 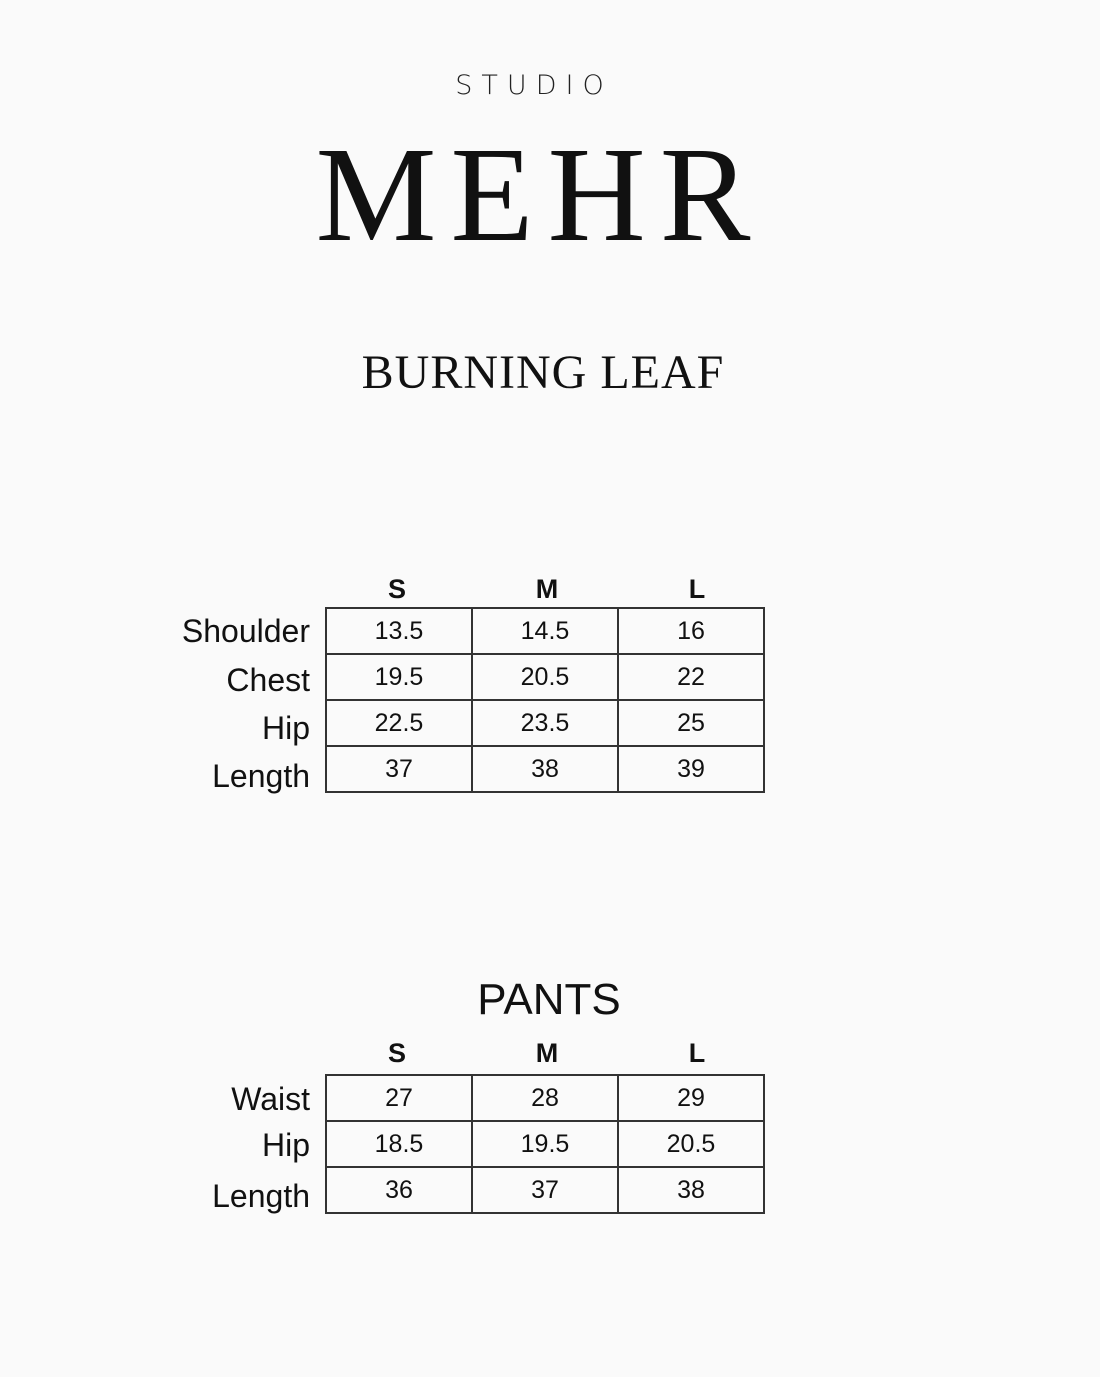 I want to click on table-row: 13.5 14.5 16, so click(x=545, y=631).